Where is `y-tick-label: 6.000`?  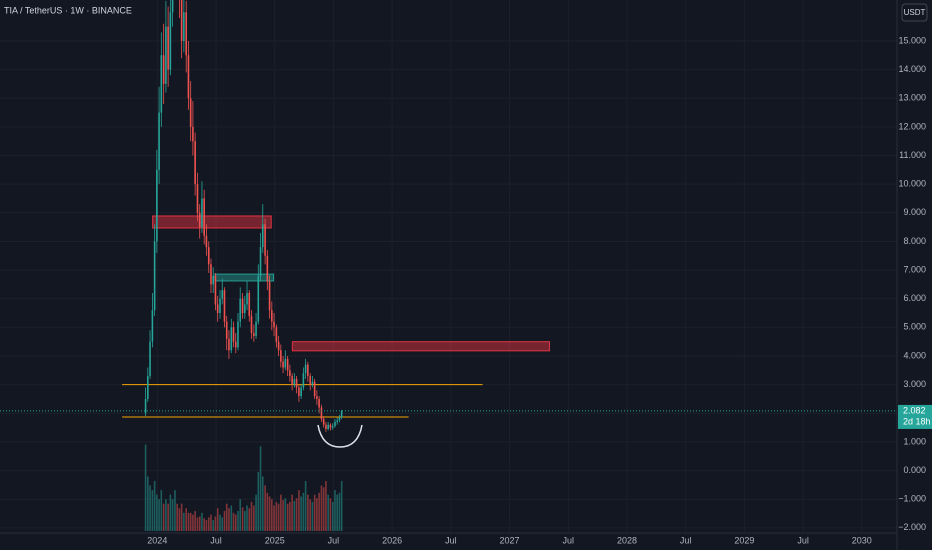
y-tick-label: 6.000 is located at coordinates (914, 298).